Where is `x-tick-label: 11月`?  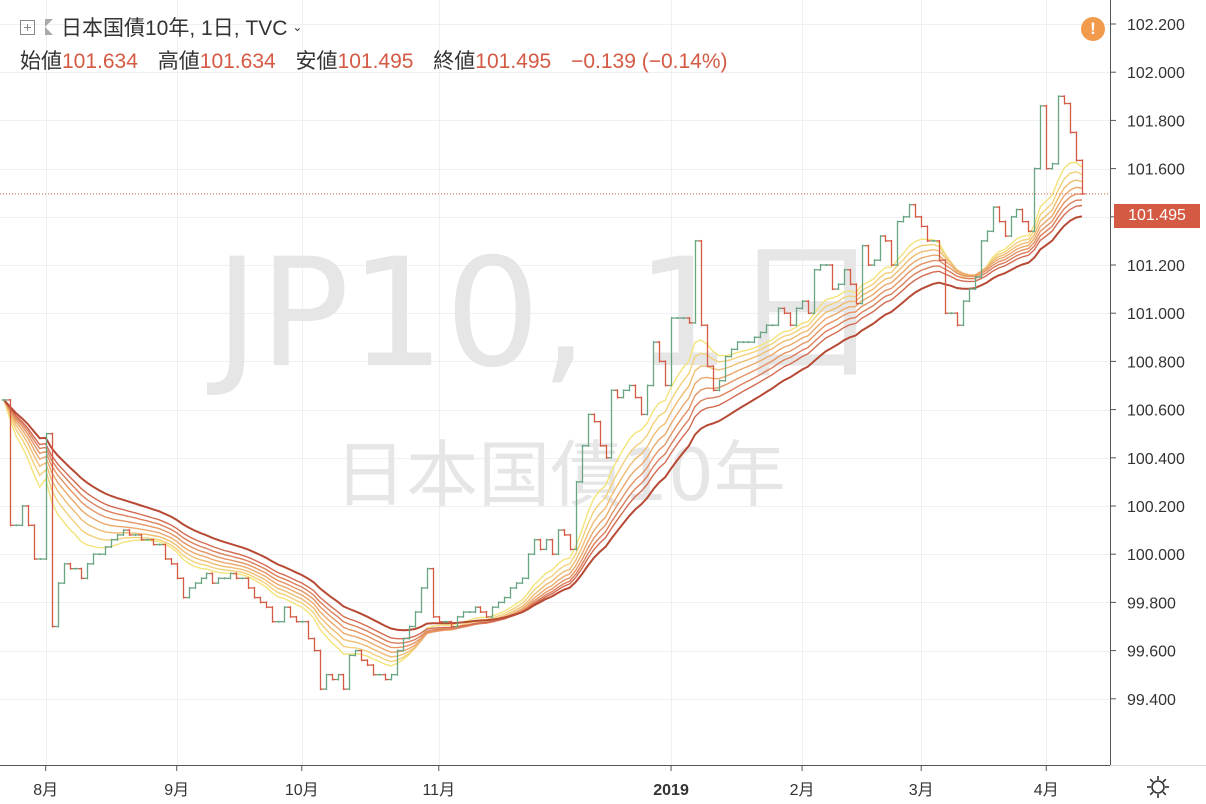
x-tick-label: 11月 is located at coordinates (438, 790).